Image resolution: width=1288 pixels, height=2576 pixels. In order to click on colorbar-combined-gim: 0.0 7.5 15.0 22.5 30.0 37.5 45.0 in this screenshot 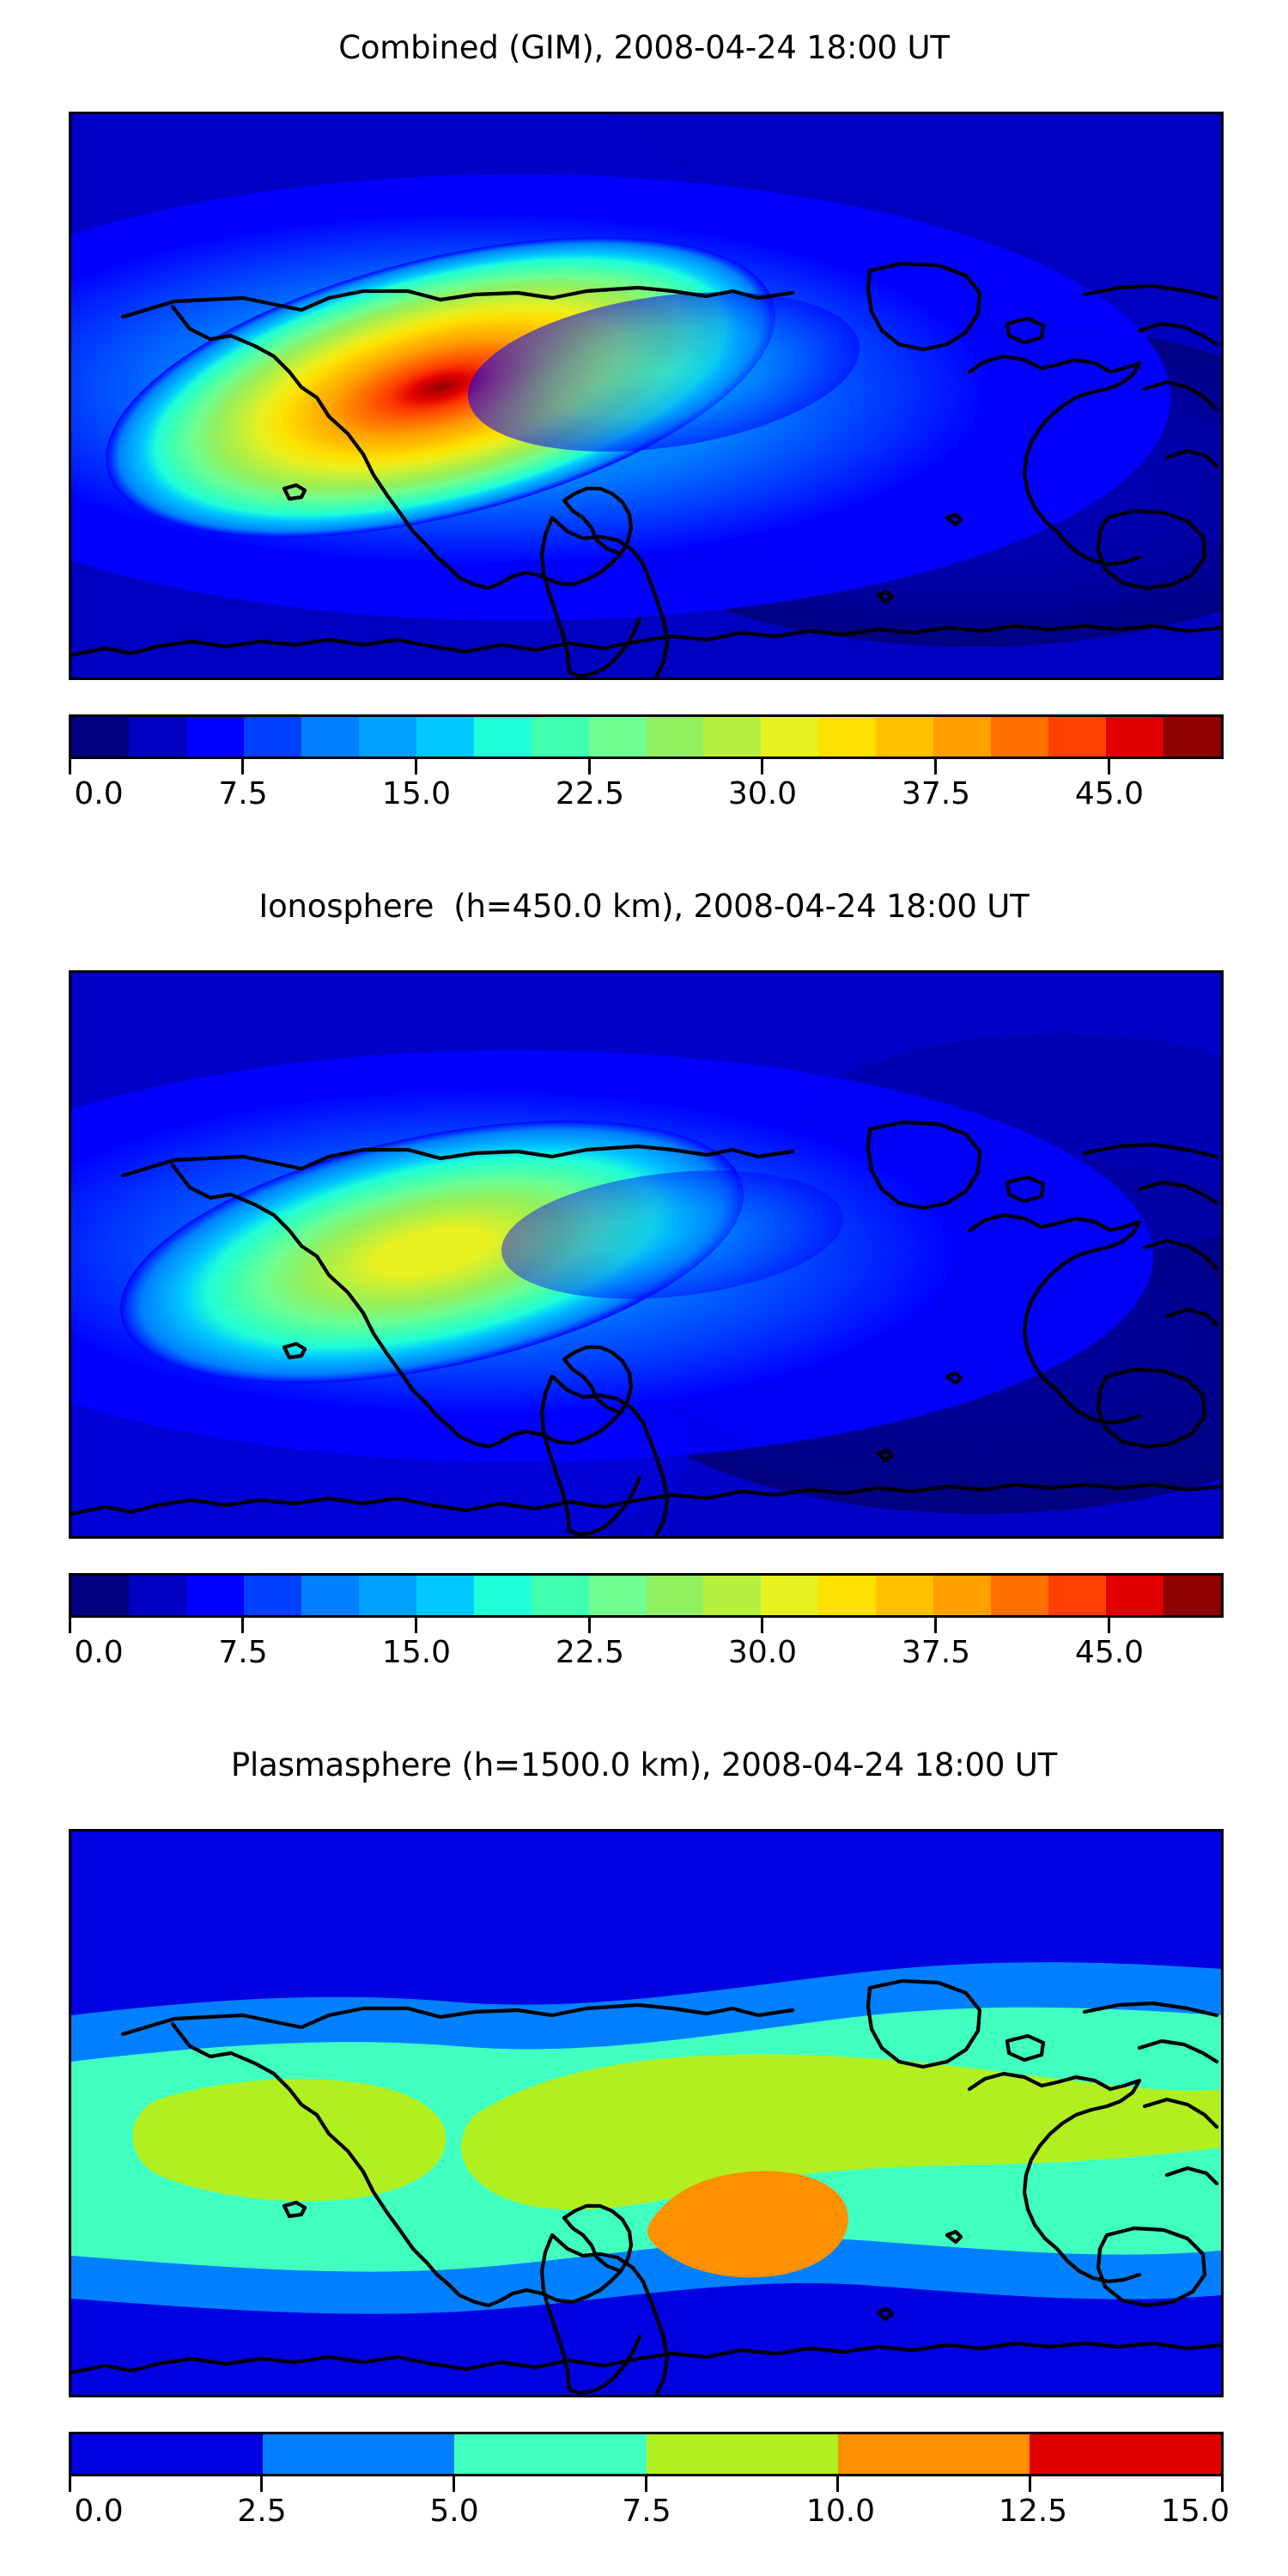, I will do `click(647, 764)`.